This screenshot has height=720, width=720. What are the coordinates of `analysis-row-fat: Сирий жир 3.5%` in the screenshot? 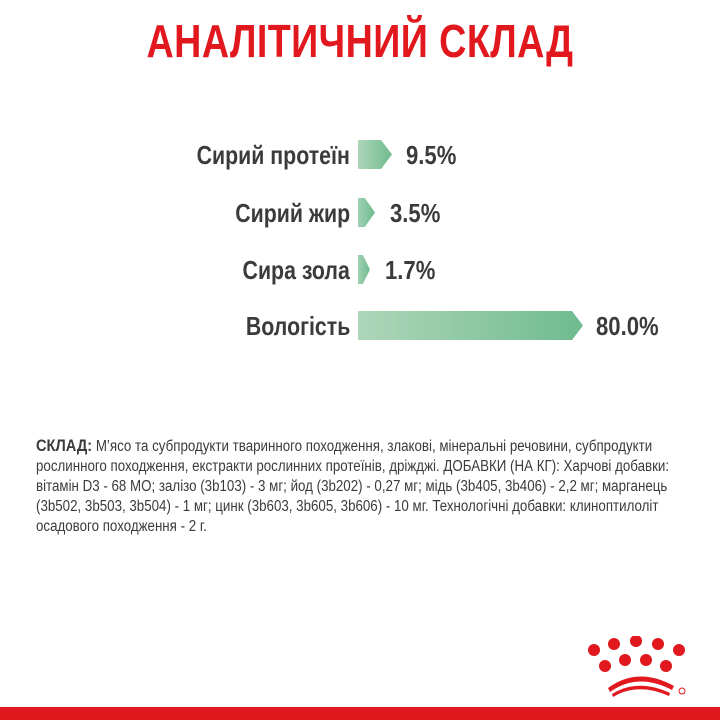 It's located at (360, 214).